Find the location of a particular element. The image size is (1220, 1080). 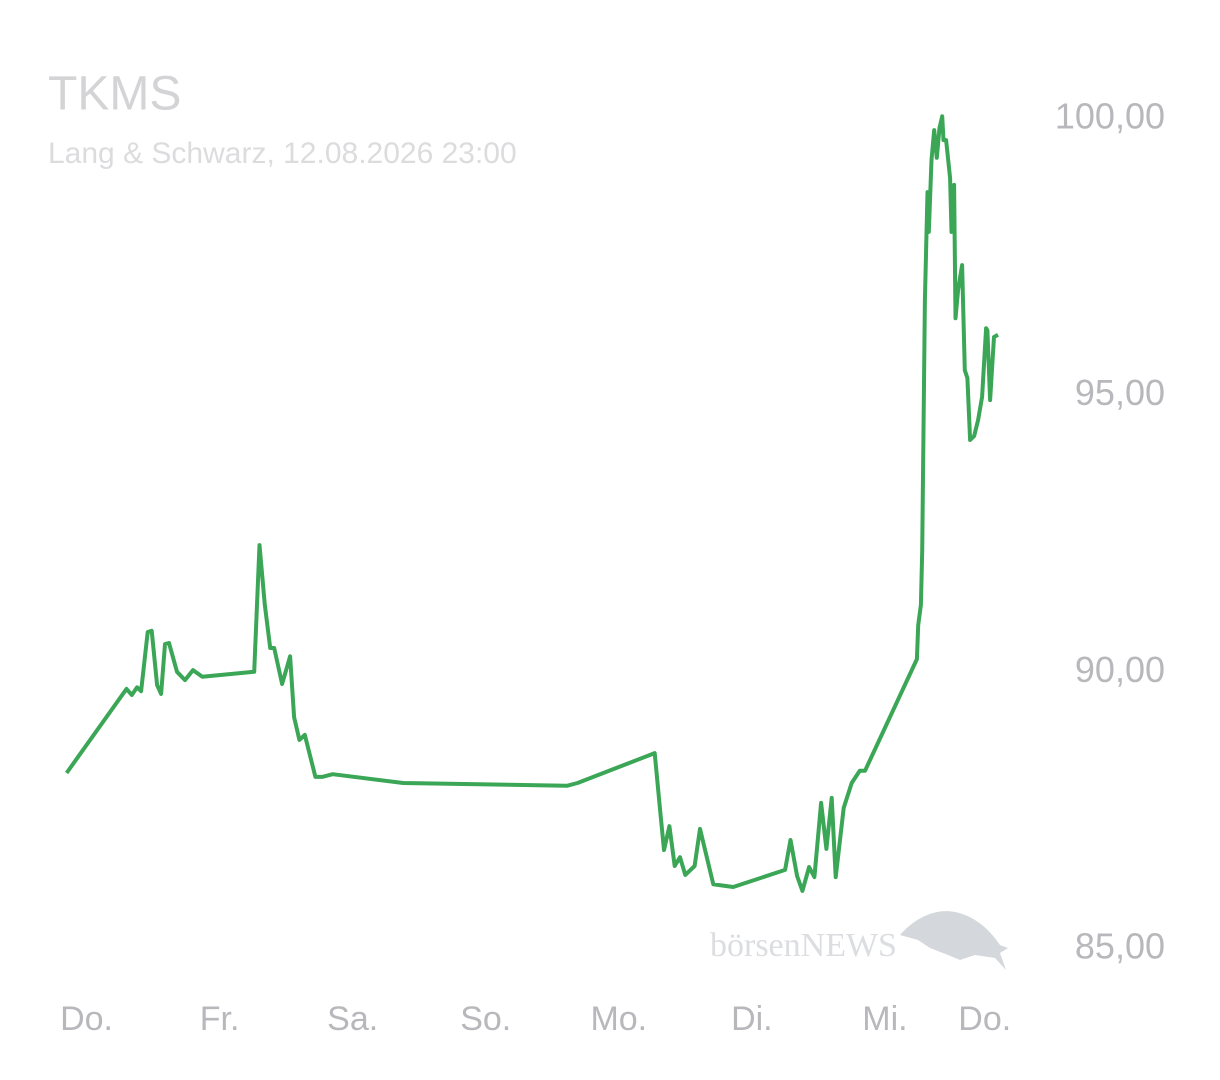

x-tick-label: Mi. is located at coordinates (884, 1019).